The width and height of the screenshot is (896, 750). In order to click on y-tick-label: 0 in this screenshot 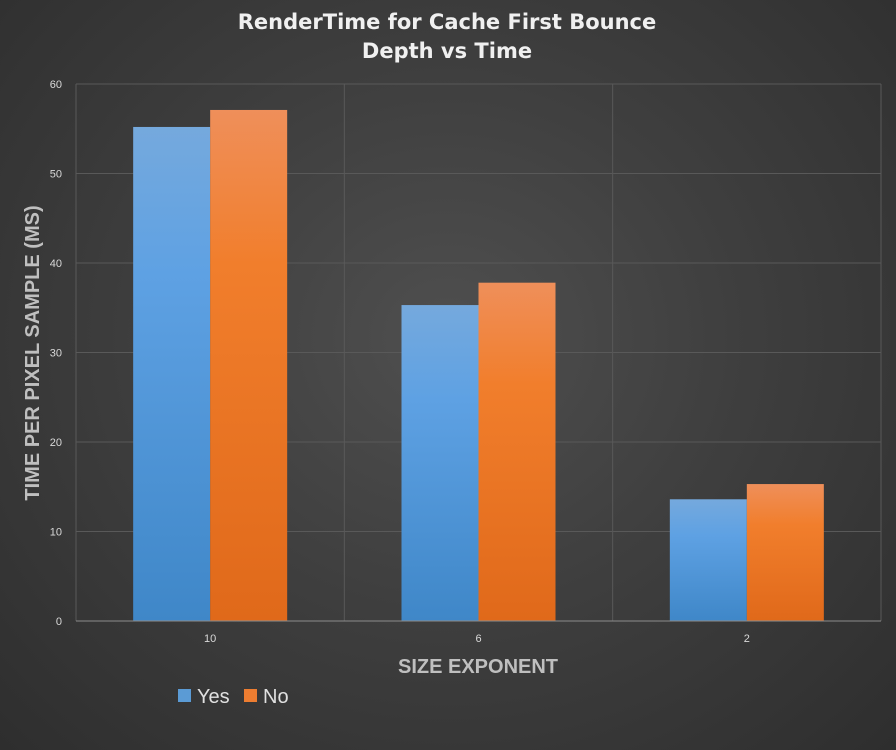, I will do `click(59, 622)`.